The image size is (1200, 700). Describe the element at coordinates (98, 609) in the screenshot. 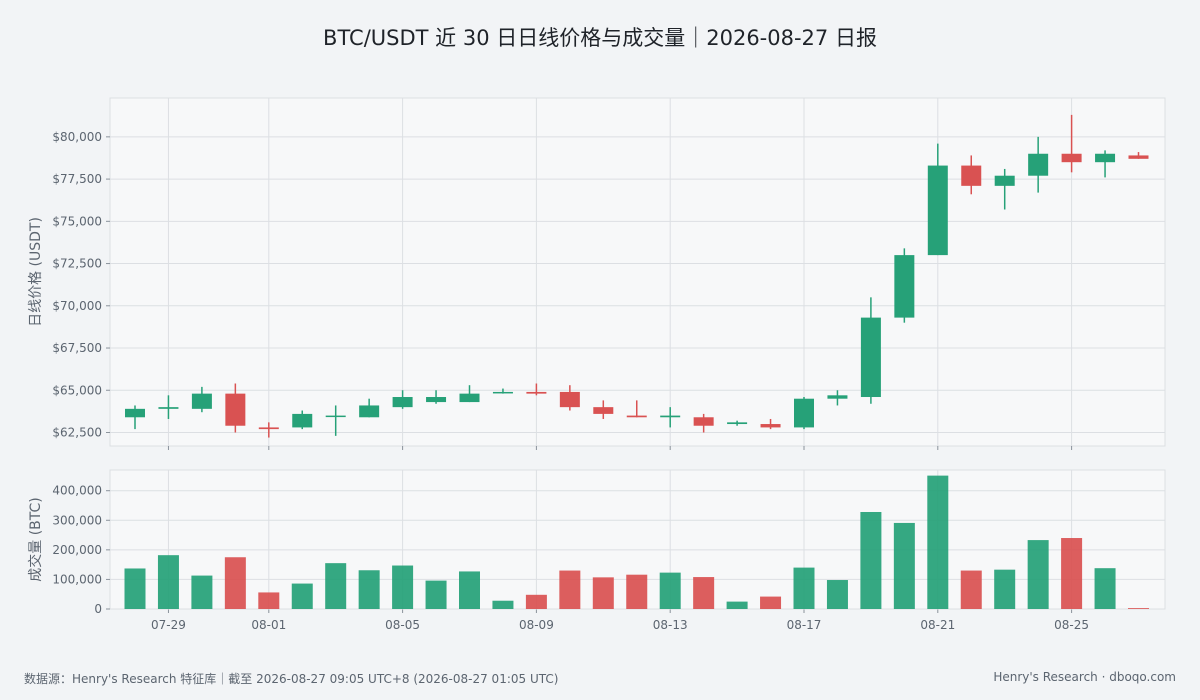

I see `volume-ytick-label: 0` at that location.